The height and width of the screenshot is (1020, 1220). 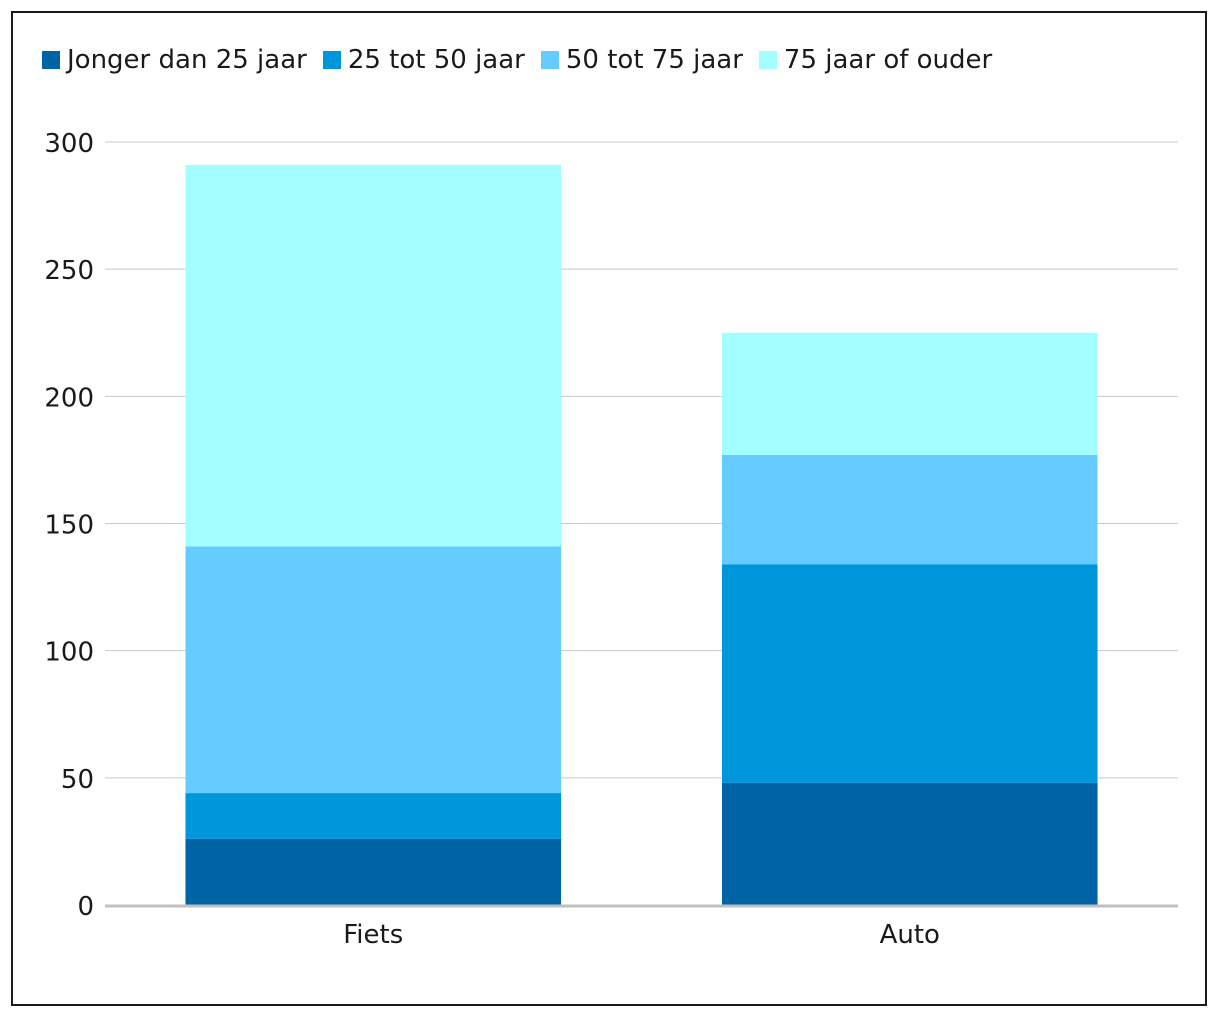 I want to click on legend-item-50-75: 50 tot 75 jaar, so click(x=641, y=60).